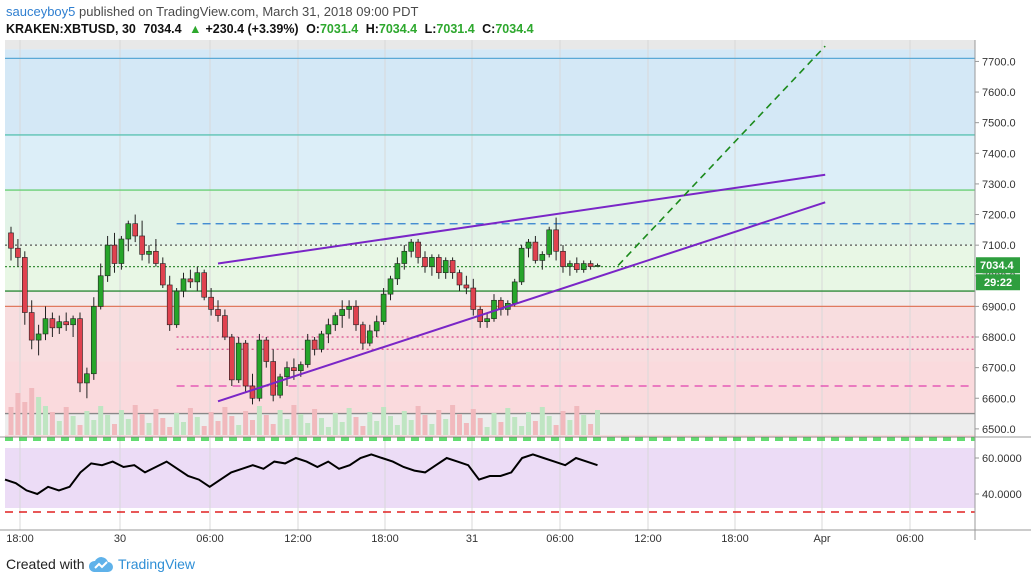 Image resolution: width=1031 pixels, height=582 pixels. Describe the element at coordinates (157, 564) in the screenshot. I see `tradingview-link: TradingView` at that location.